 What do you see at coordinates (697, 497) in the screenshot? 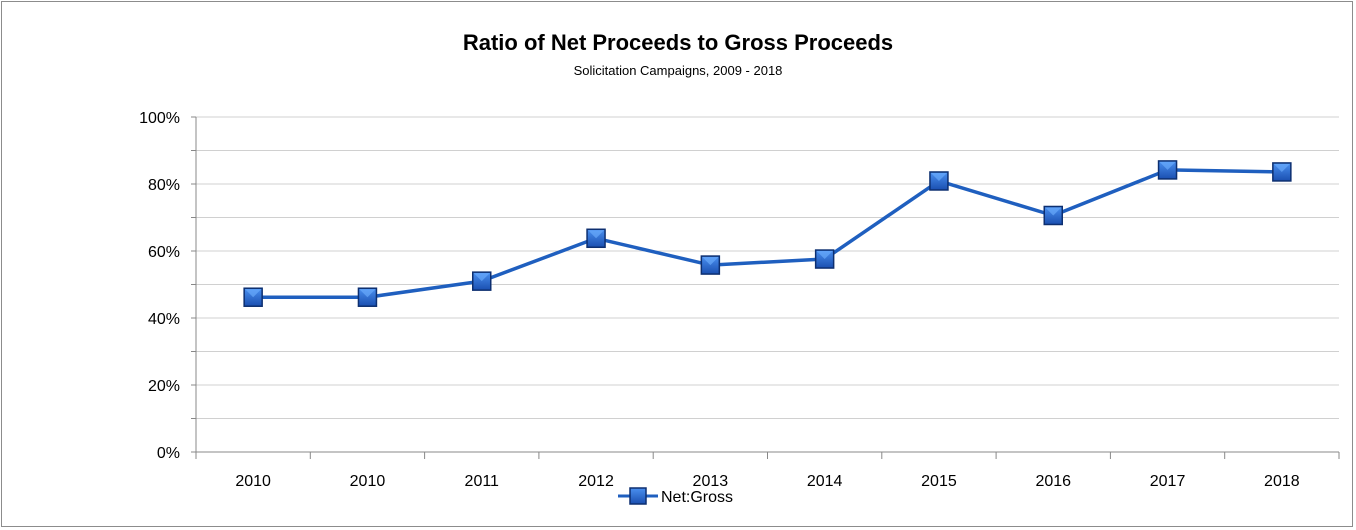
I see `legend-label-net-gross: Net:Gross` at bounding box center [697, 497].